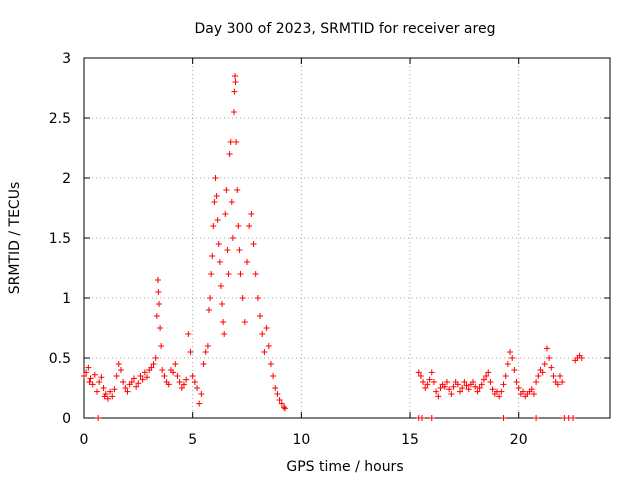 The height and width of the screenshot is (480, 640). What do you see at coordinates (192, 440) in the screenshot?
I see `x-tick-label: 5` at bounding box center [192, 440].